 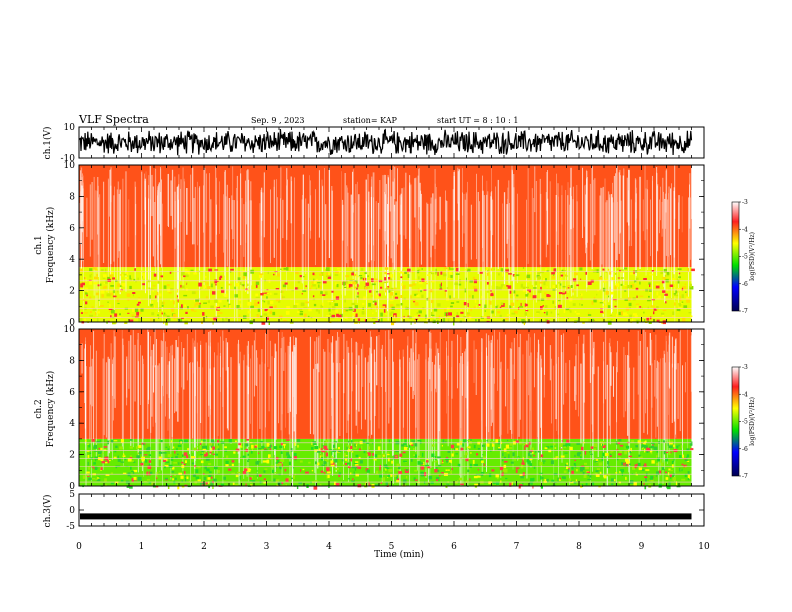 I want to click on x-tick-label: 4, so click(x=329, y=547).